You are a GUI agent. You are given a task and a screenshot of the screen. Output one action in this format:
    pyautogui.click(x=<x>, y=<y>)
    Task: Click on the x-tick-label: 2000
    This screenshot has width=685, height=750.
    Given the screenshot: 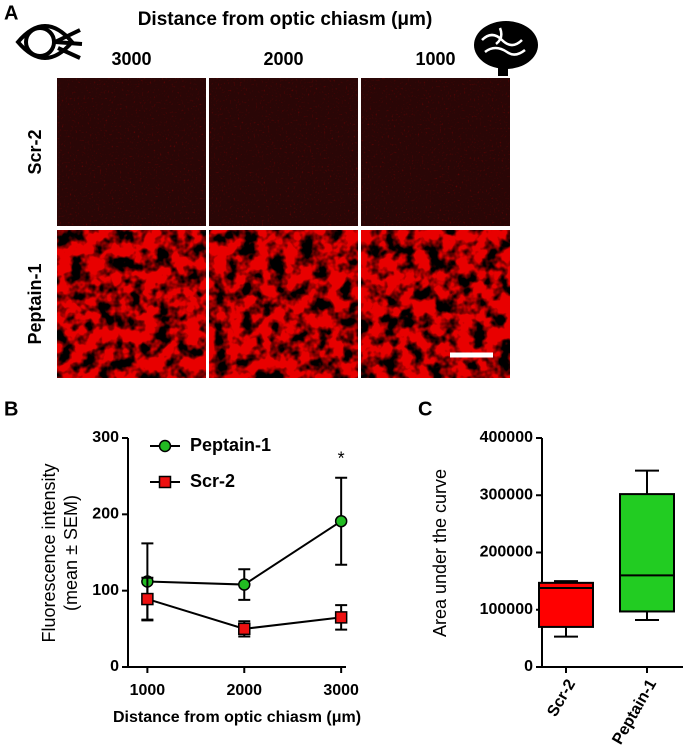 What is the action you would take?
    pyautogui.click(x=244, y=690)
    